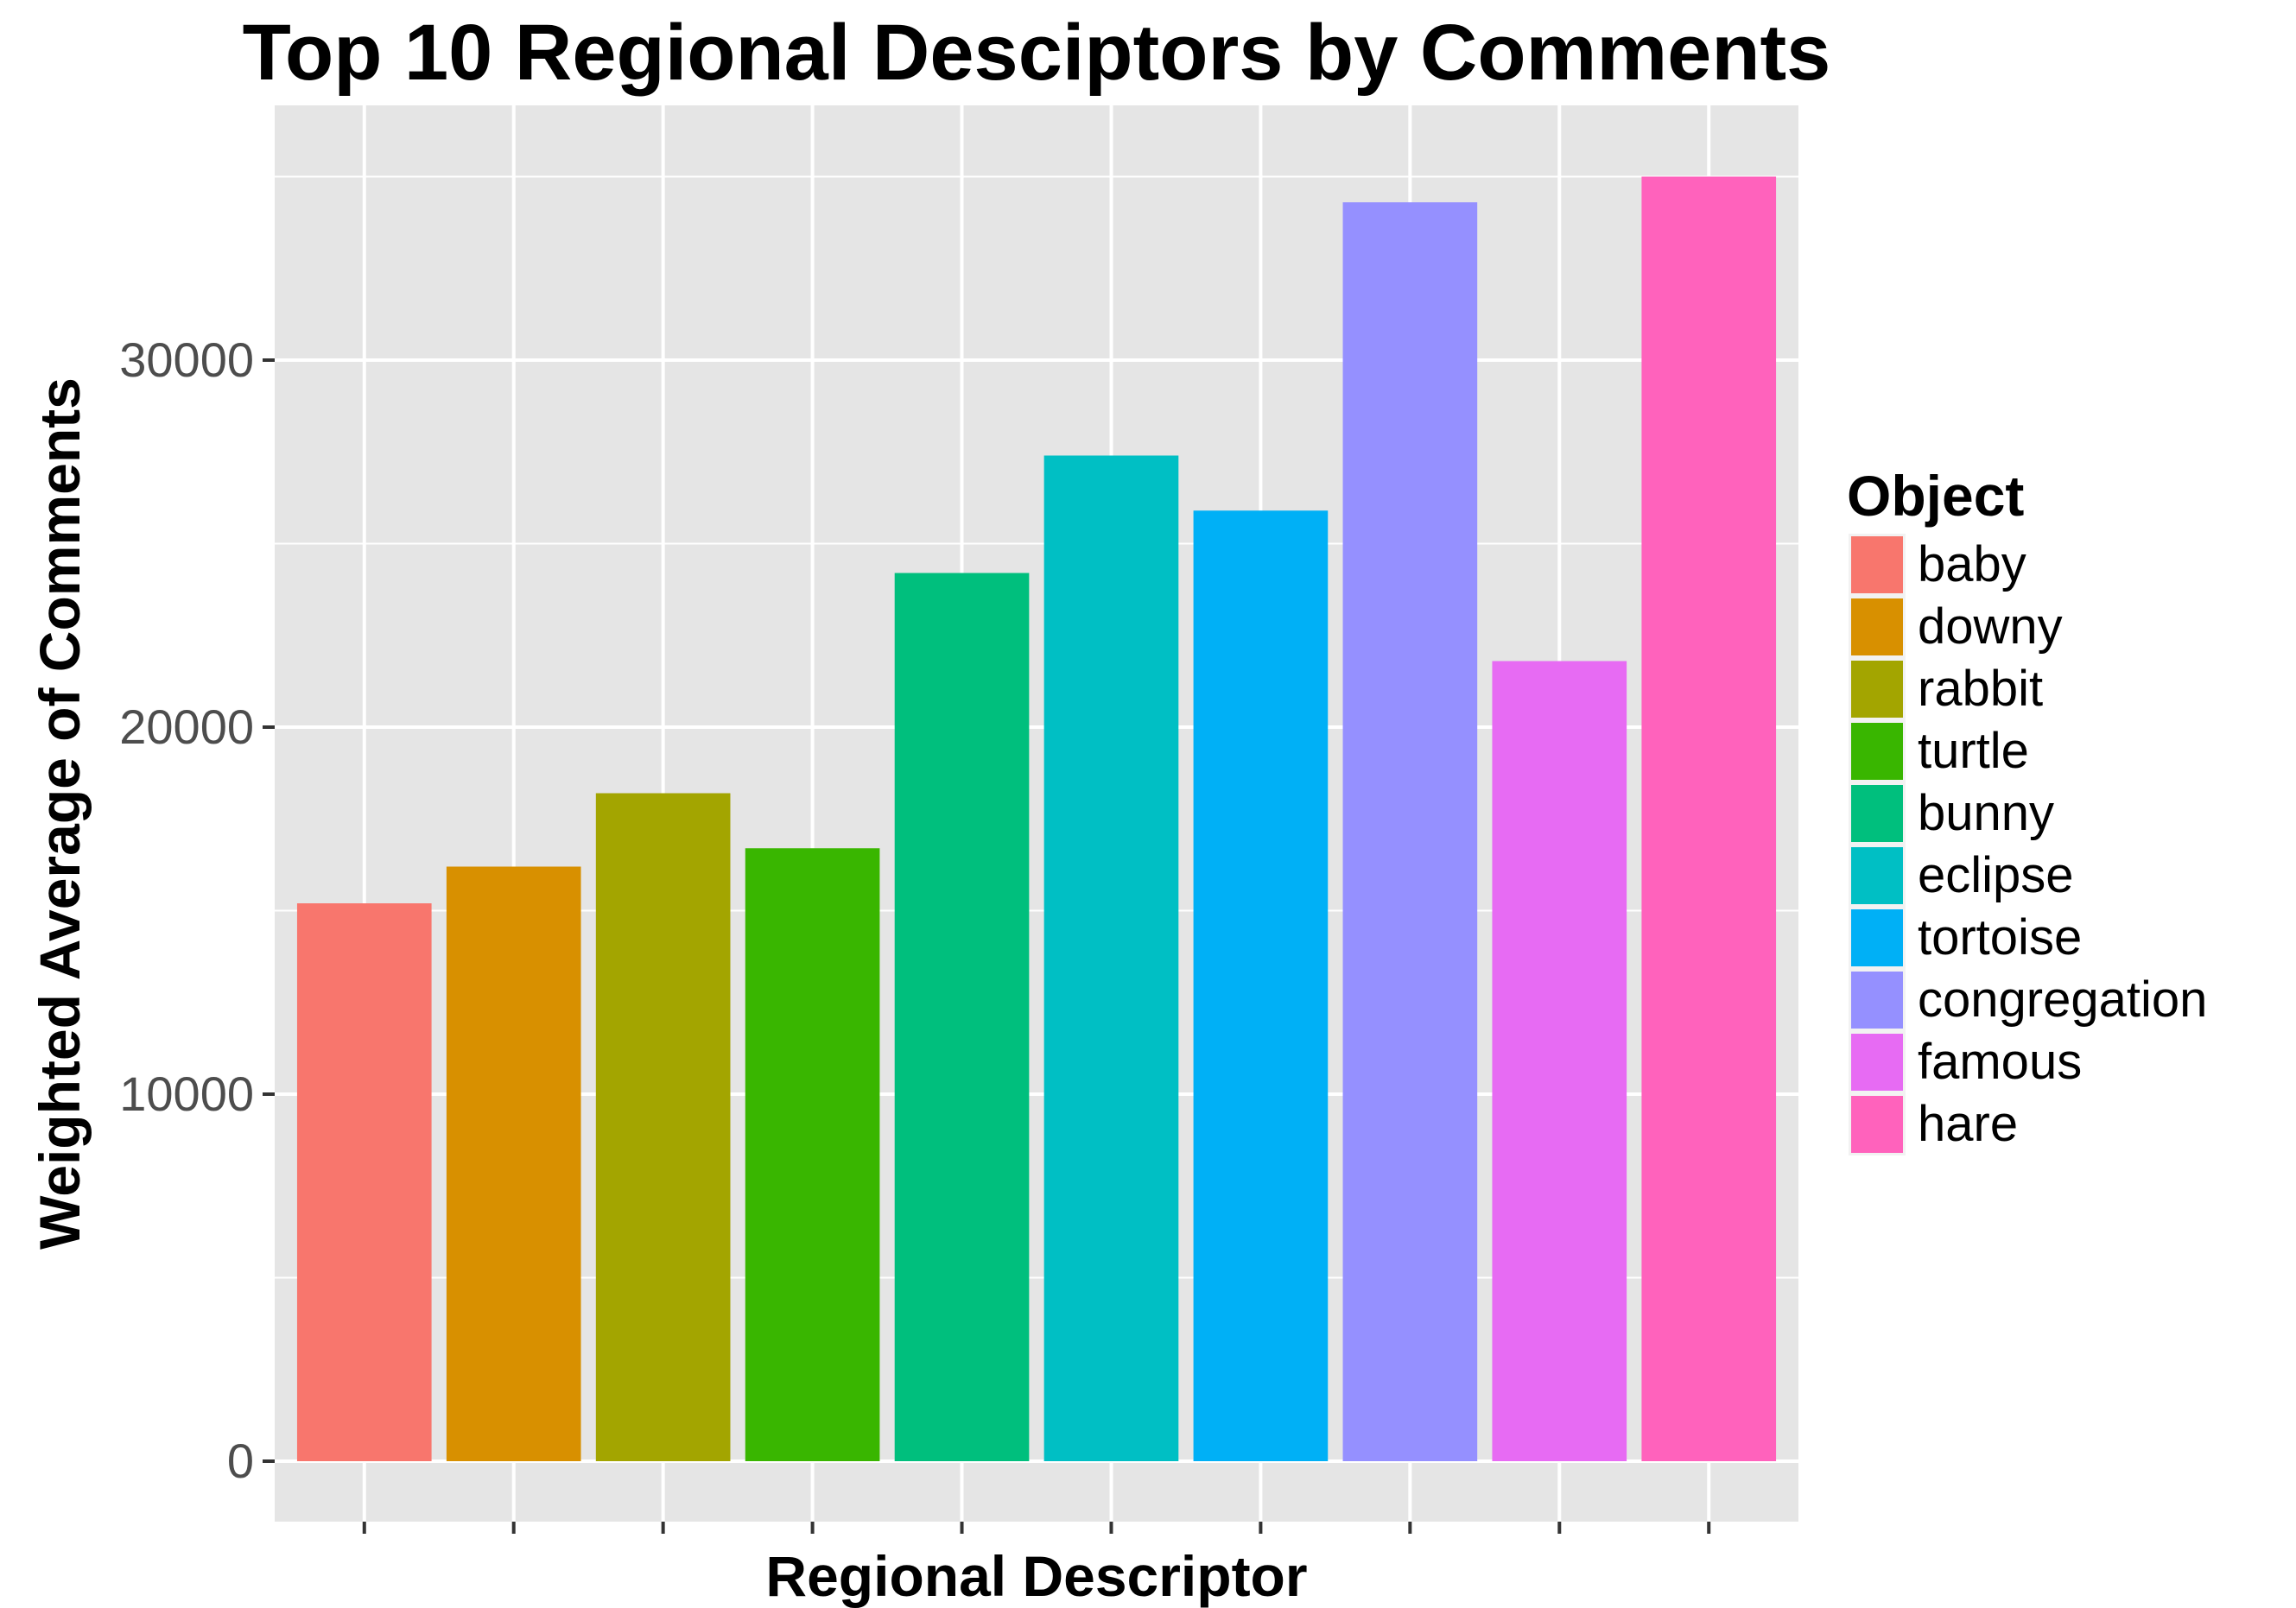 This screenshot has height=1608, width=2296. Describe the element at coordinates (1968, 1124) in the screenshot. I see `legend-label-hare: hare` at that location.